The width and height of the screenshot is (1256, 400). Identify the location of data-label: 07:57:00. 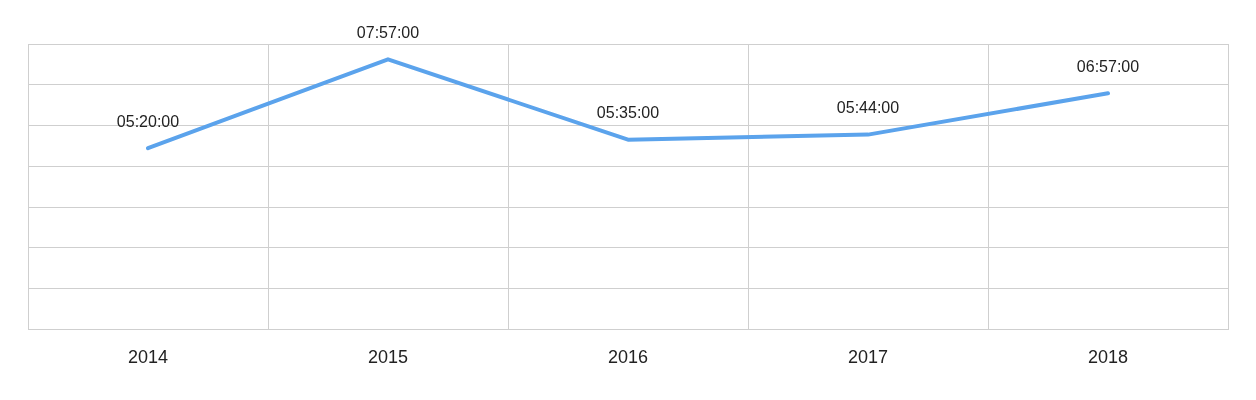
(388, 32).